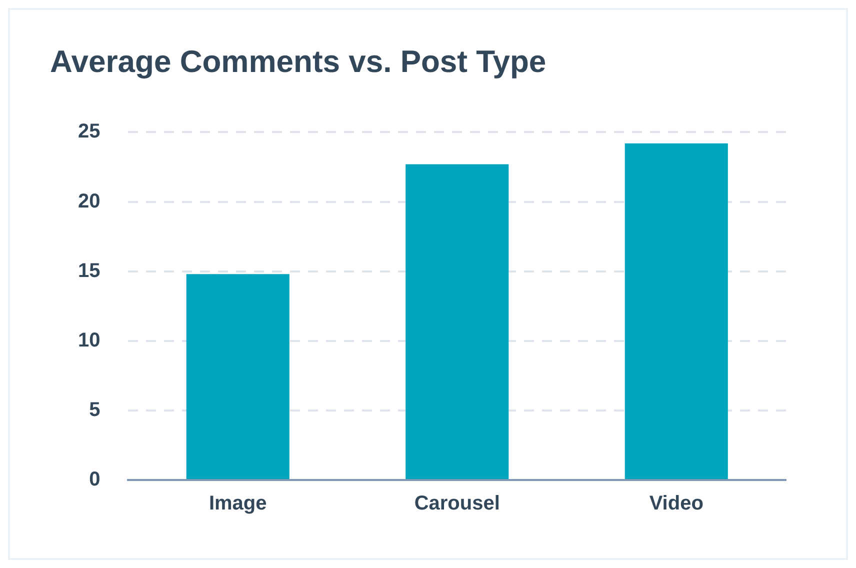 Image resolution: width=856 pixels, height=568 pixels. Describe the element at coordinates (89, 201) in the screenshot. I see `y-tick-label: 20` at that location.